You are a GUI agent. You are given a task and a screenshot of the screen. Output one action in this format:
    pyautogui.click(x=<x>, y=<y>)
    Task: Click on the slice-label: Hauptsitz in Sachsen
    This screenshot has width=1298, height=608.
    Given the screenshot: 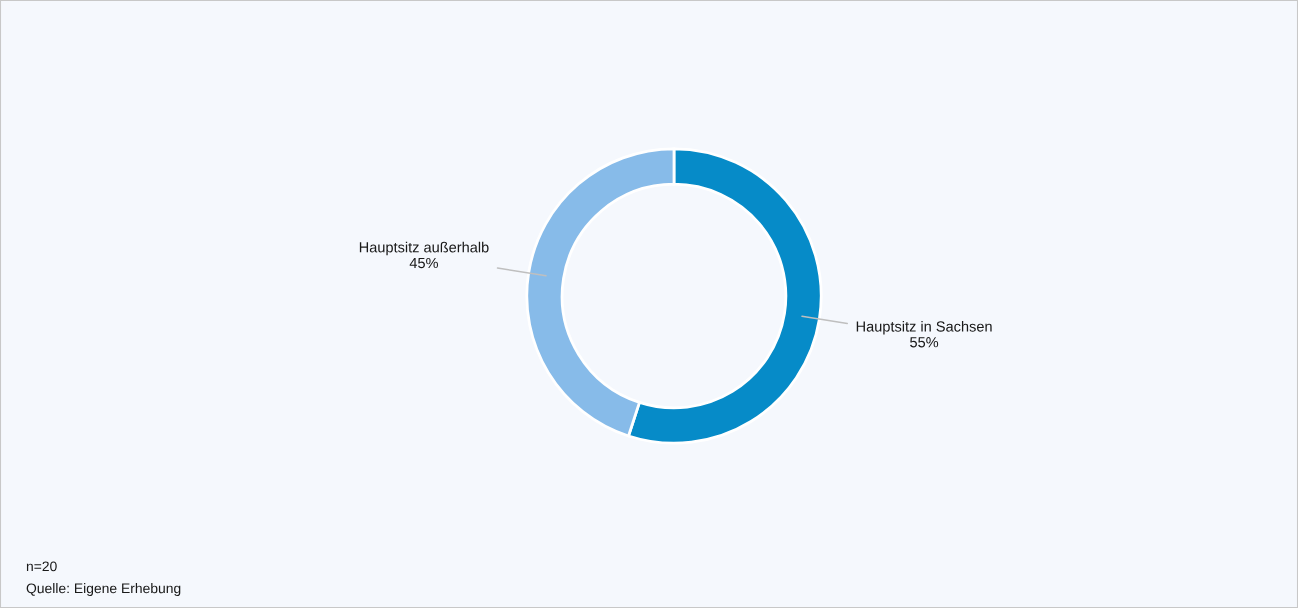 What is the action you would take?
    pyautogui.click(x=924, y=327)
    